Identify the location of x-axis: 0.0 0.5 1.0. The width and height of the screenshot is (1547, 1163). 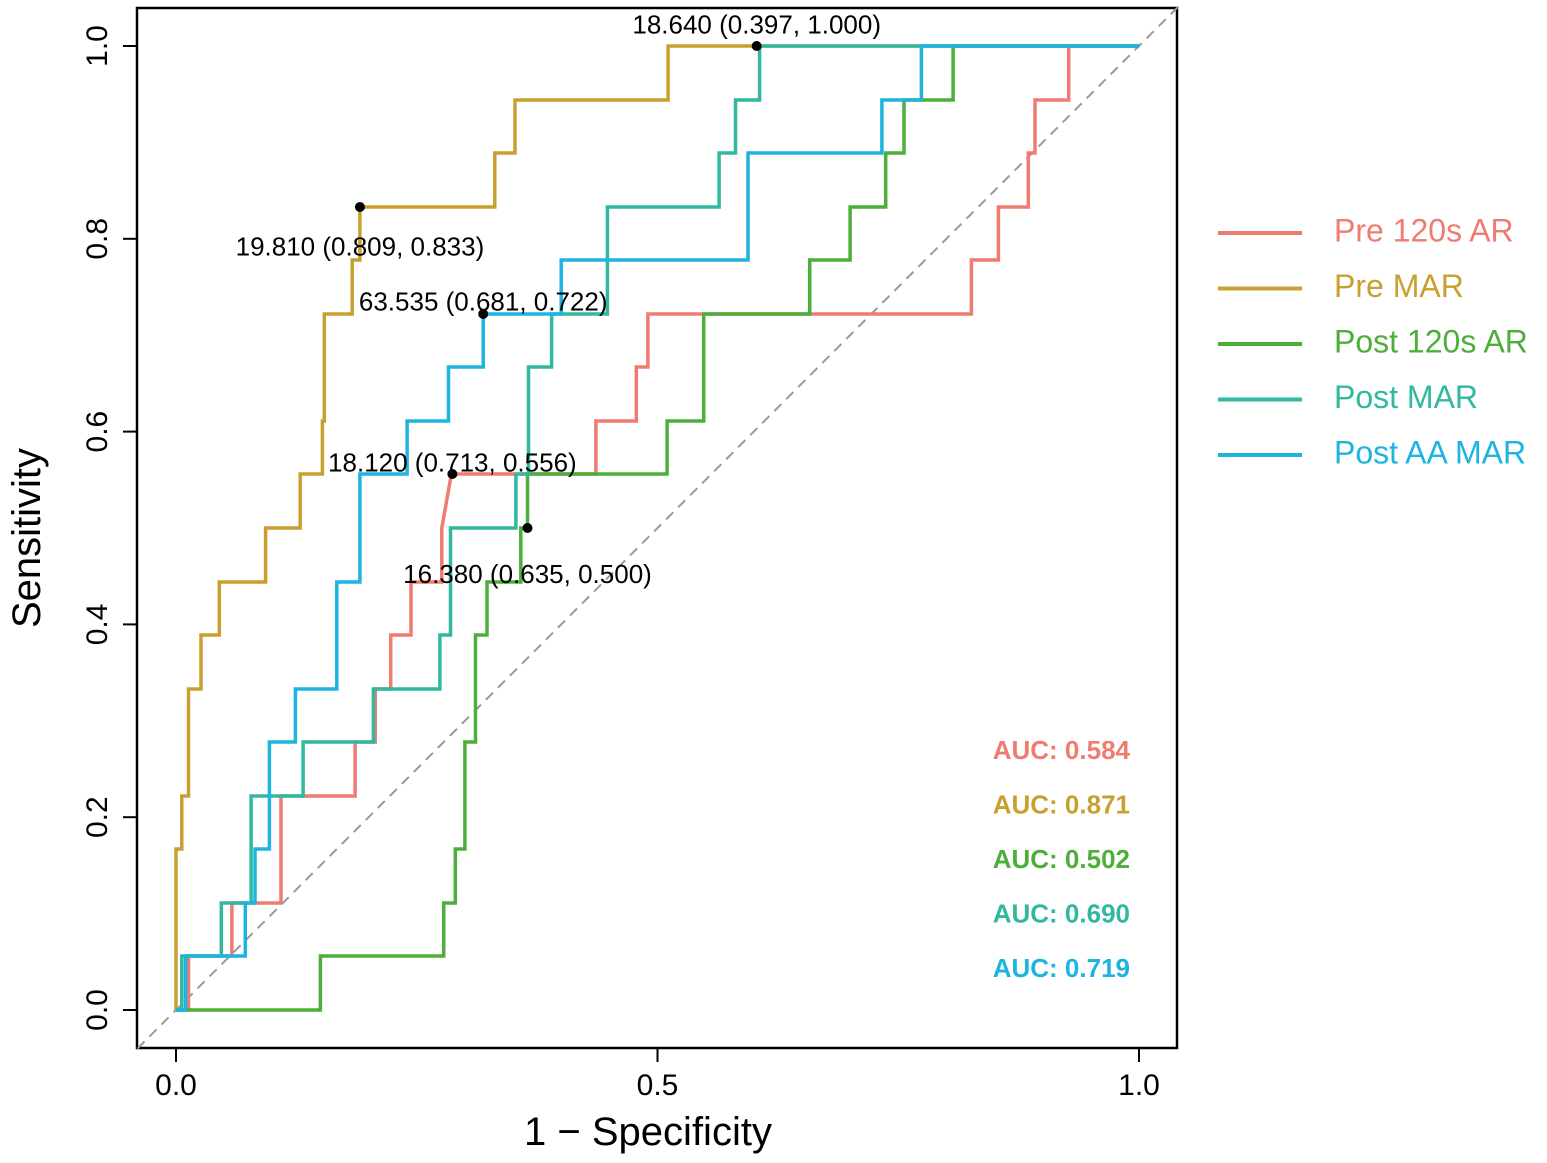
(657, 1075).